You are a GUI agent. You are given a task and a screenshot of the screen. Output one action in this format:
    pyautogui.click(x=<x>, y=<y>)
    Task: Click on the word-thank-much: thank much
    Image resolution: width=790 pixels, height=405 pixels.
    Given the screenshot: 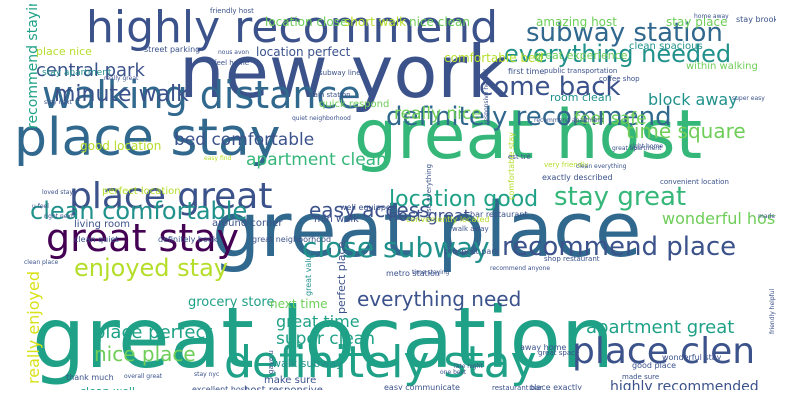 What is the action you would take?
    pyautogui.click(x=90, y=377)
    